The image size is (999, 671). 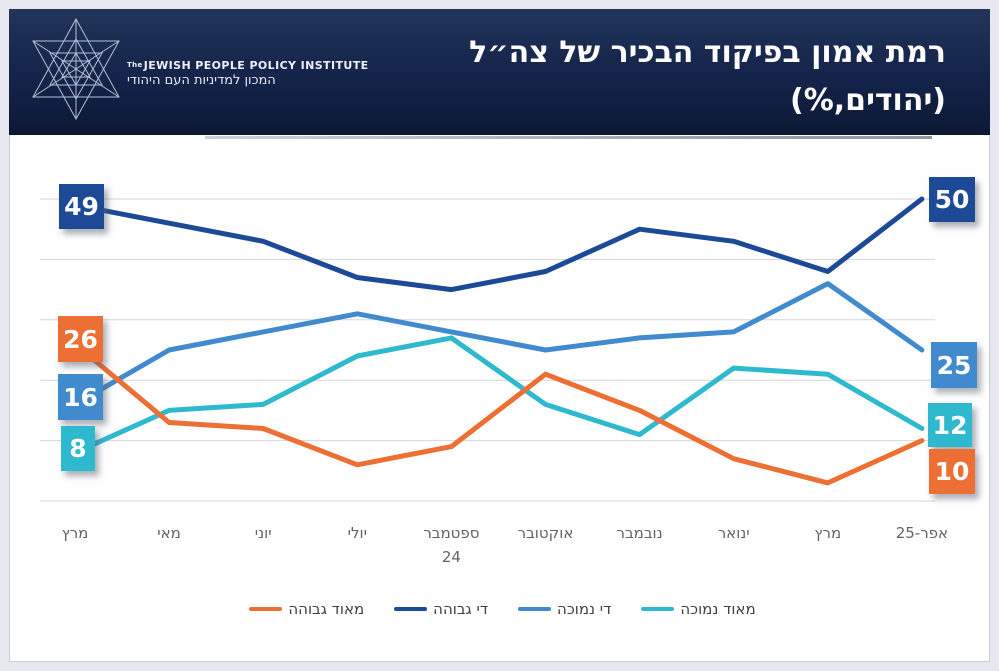 What do you see at coordinates (248, 65) in the screenshot?
I see `institute-name-english: TheJEWISH PEOPLE POLICY INSTITUTE` at bounding box center [248, 65].